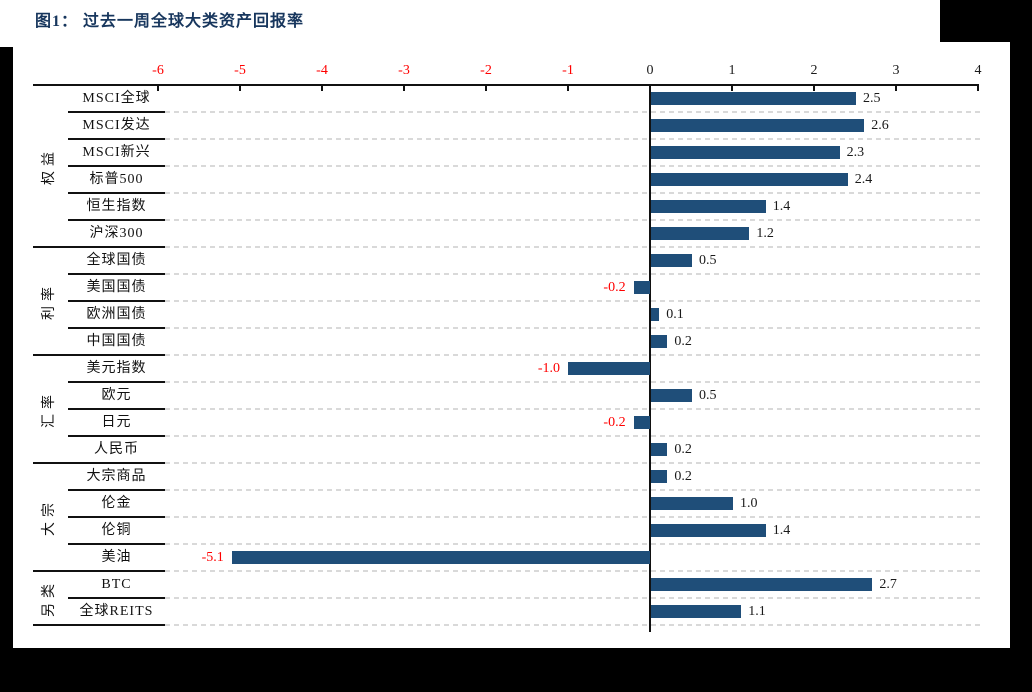 The image size is (1032, 692). Describe the element at coordinates (470, 23) in the screenshot. I see `title-strip: 图1： 过去一周全球大类资产回报率` at that location.